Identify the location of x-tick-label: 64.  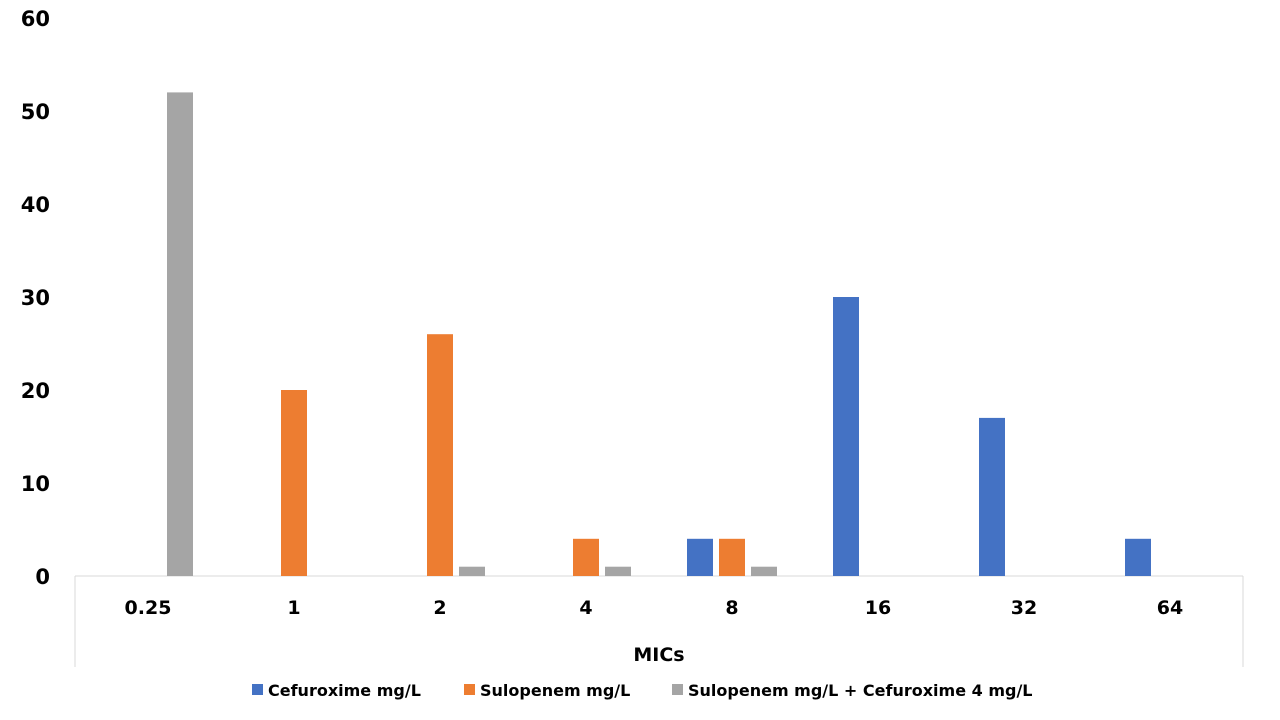
(1170, 608).